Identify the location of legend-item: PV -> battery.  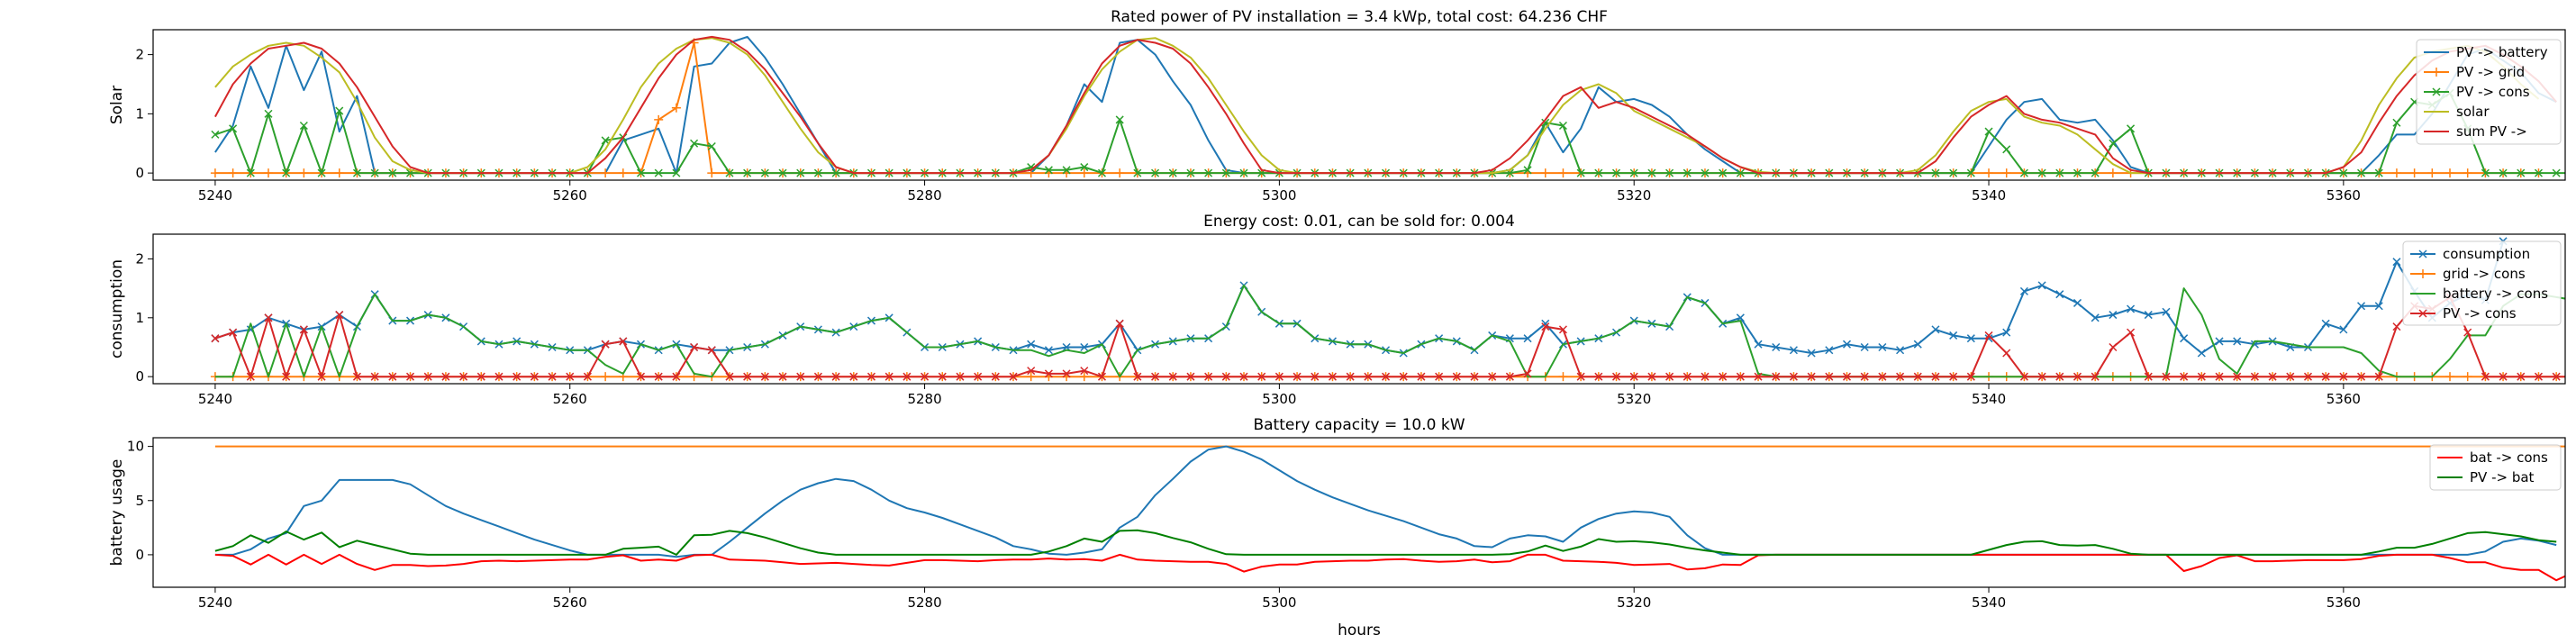
(2486, 52).